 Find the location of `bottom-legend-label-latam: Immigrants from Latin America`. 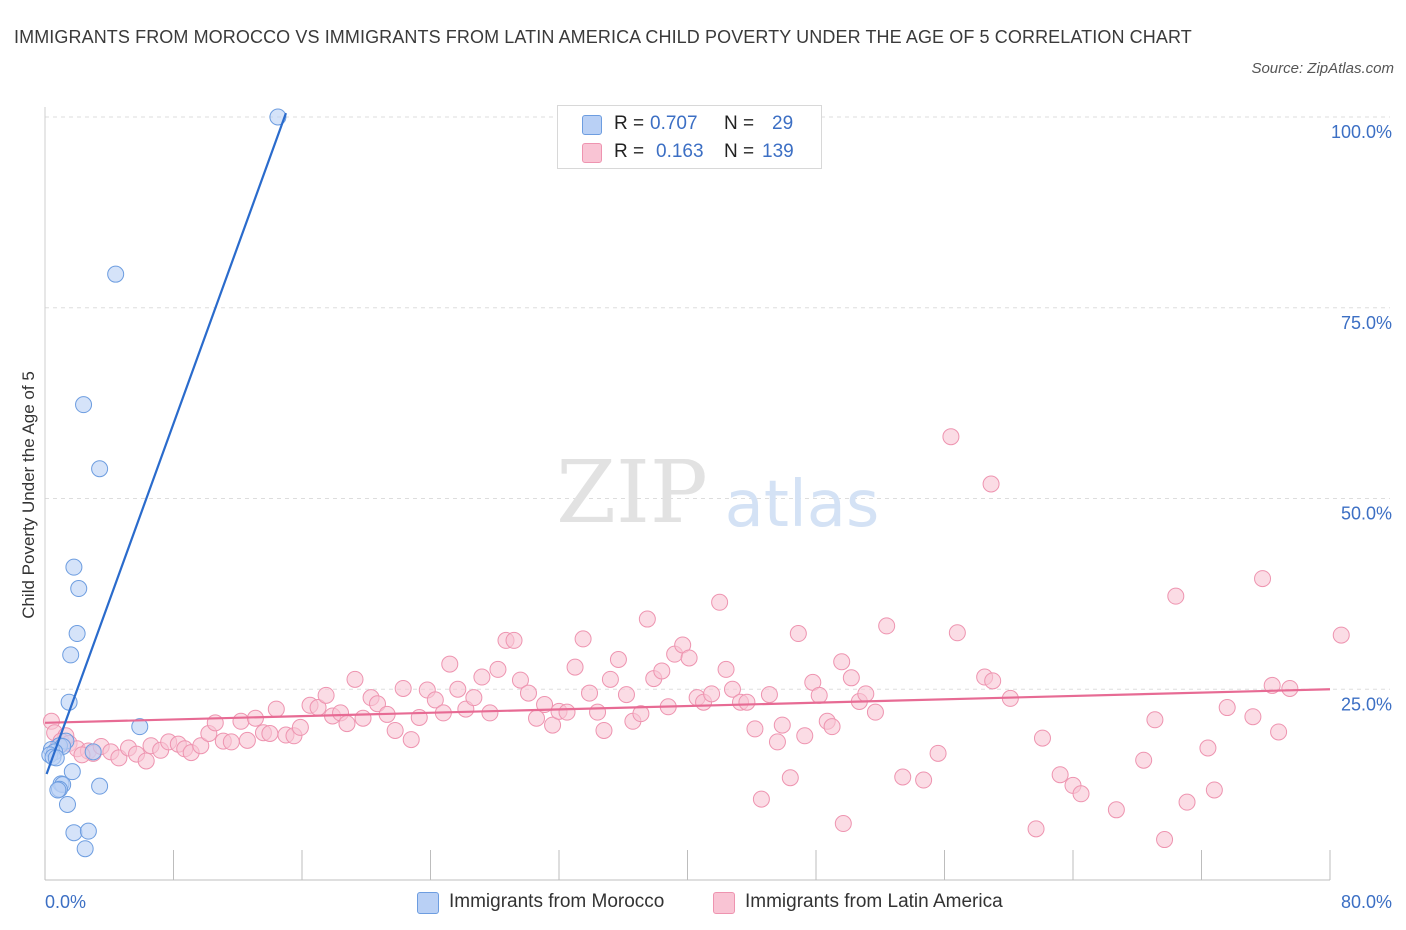

bottom-legend-label-latam: Immigrants from Latin America is located at coordinates (874, 901).